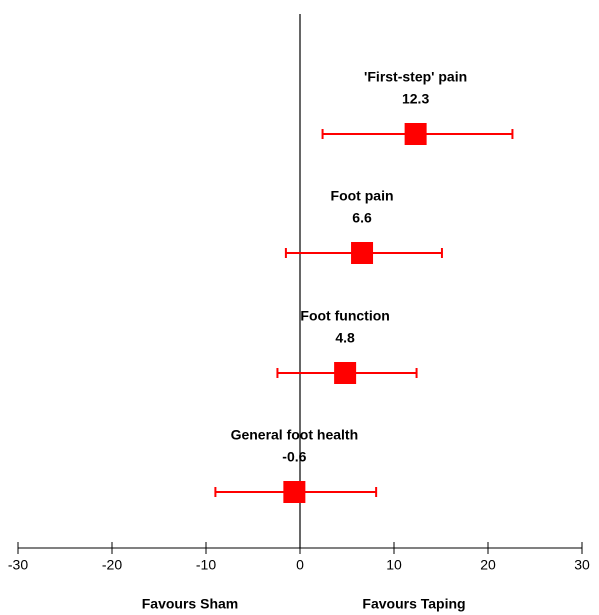  I want to click on value-label: -0.6, so click(294, 457).